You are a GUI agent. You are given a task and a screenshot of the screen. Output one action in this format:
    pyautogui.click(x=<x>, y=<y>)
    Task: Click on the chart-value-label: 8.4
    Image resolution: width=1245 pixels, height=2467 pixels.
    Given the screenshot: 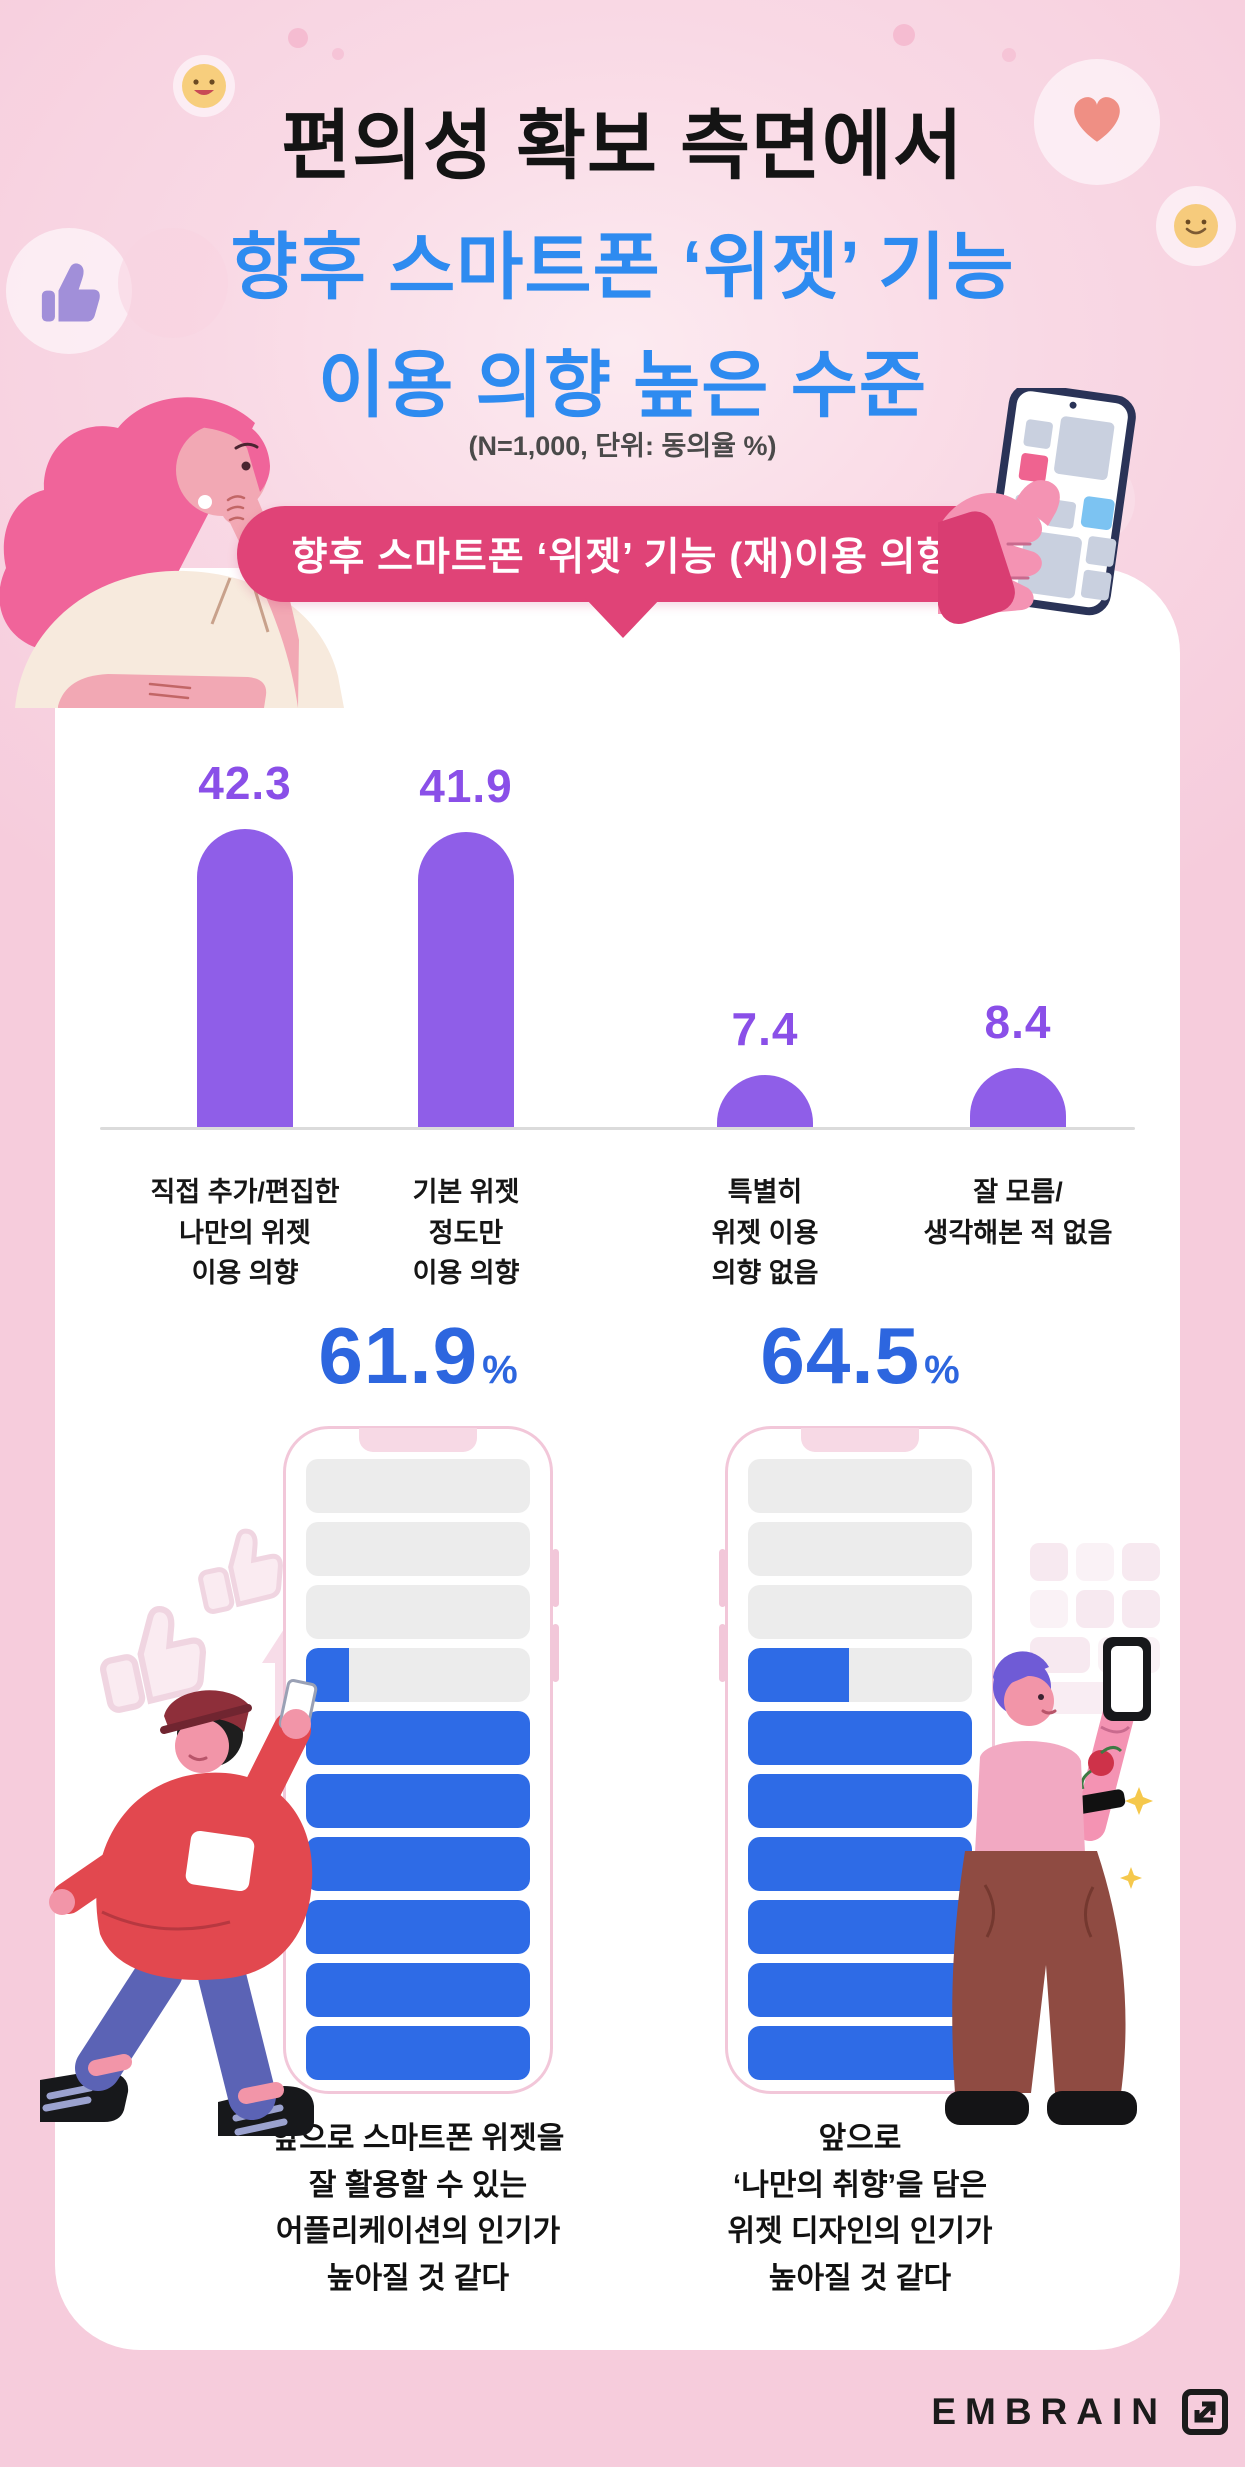 What is the action you would take?
    pyautogui.click(x=1018, y=1022)
    